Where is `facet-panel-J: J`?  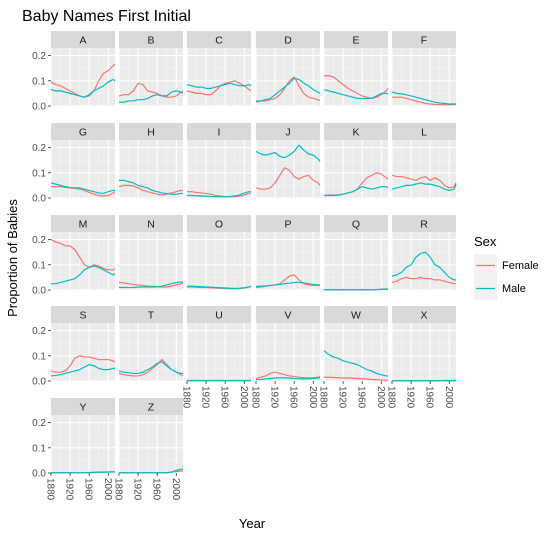
facet-panel-J: J is located at coordinates (288, 161).